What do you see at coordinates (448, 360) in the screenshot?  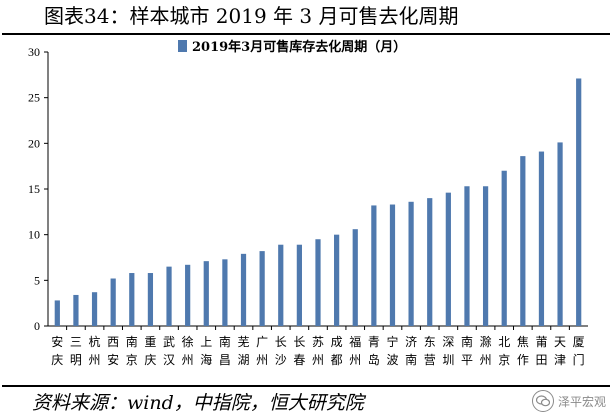 I see `x-tick-label: 圳` at bounding box center [448, 360].